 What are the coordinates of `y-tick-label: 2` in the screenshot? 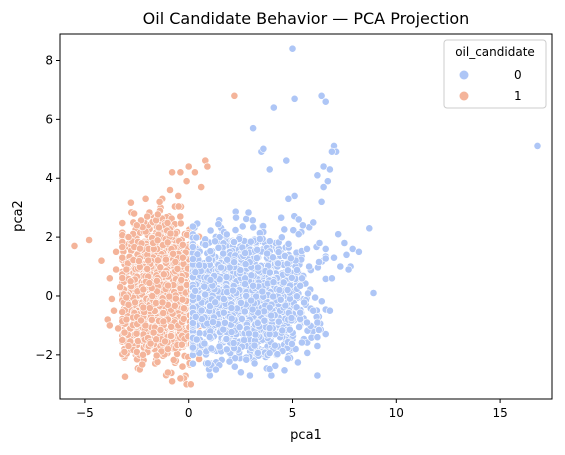 It's located at (49, 237).